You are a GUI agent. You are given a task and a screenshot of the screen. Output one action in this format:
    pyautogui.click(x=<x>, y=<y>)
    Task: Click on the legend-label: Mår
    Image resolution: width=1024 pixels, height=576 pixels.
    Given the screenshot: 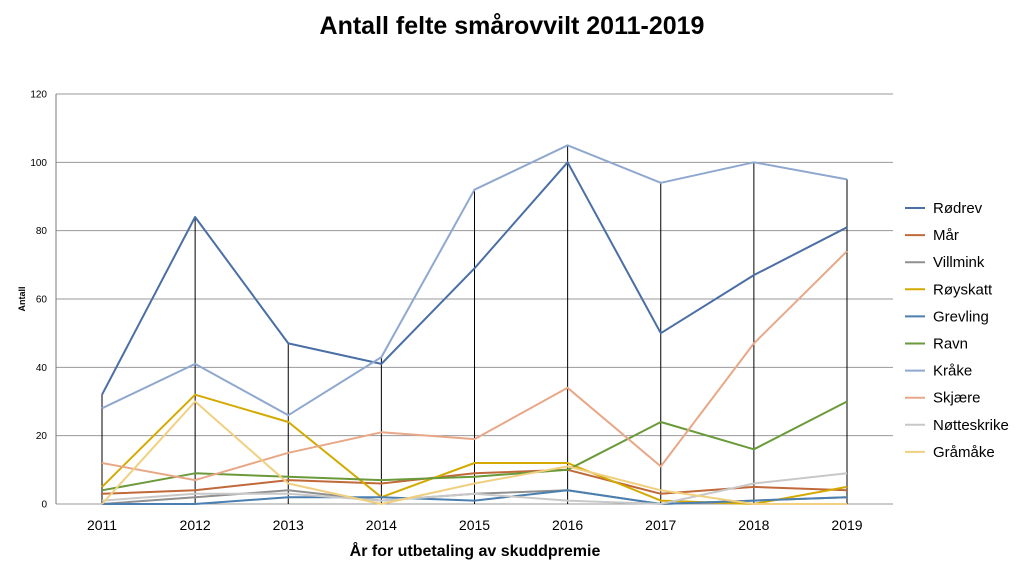 What is the action you would take?
    pyautogui.click(x=946, y=235)
    